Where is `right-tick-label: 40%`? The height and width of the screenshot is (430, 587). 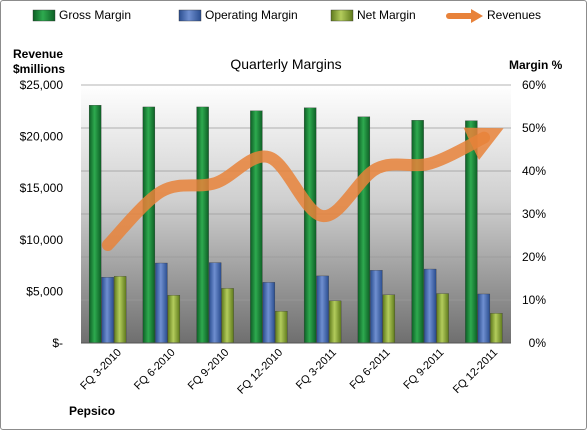 right-tick-label: 40% is located at coordinates (534, 171).